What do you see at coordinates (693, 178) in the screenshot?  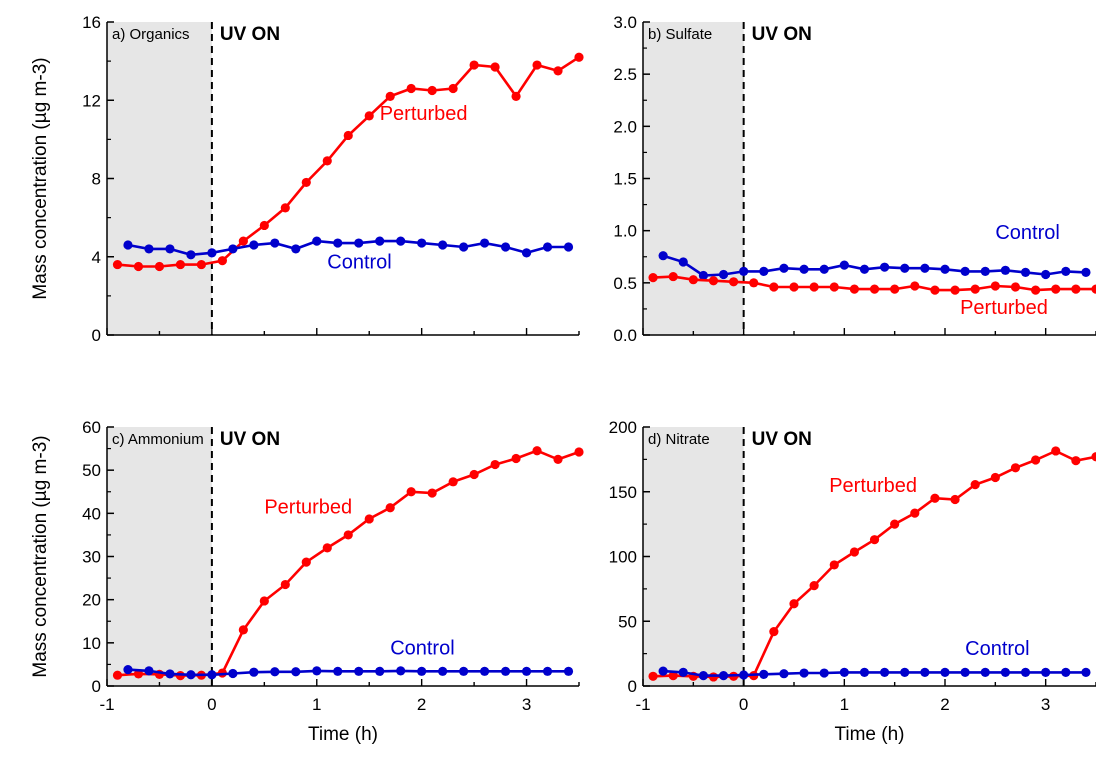 I see `shaded-region` at bounding box center [693, 178].